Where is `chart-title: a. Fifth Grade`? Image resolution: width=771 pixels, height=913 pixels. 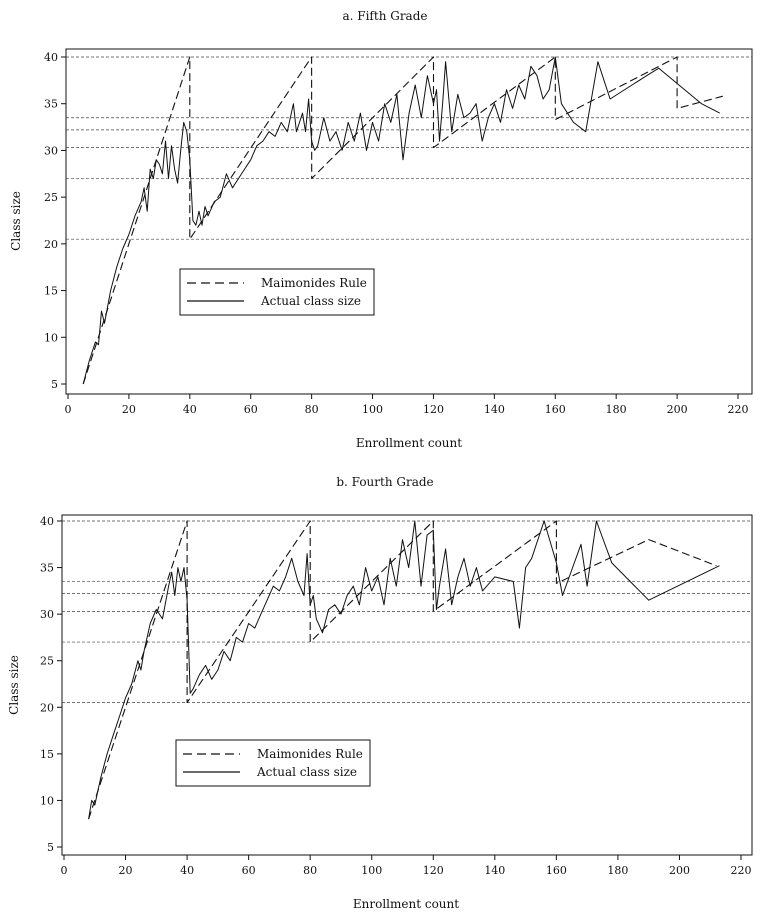
chart-title: a. Fifth Grade is located at coordinates (384, 16).